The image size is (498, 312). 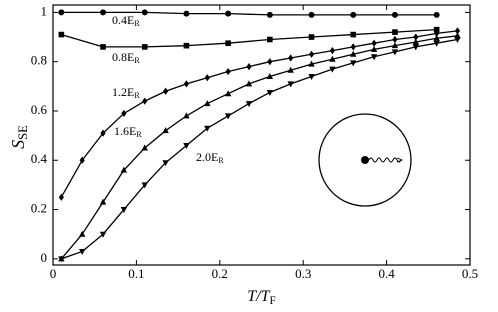 I want to click on series, so click(x=249, y=38).